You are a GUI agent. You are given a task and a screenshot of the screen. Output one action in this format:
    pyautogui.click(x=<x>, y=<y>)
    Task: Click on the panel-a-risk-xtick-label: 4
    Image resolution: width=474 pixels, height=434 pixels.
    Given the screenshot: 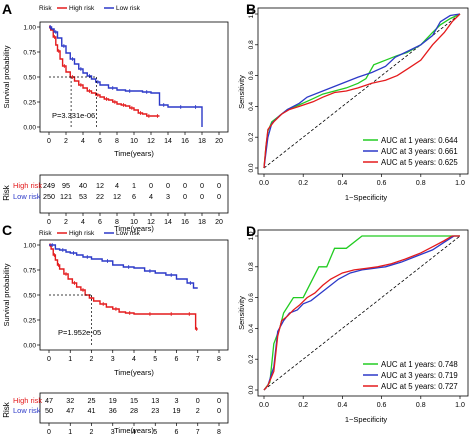 What is the action you would take?
    pyautogui.click(x=83, y=222)
    